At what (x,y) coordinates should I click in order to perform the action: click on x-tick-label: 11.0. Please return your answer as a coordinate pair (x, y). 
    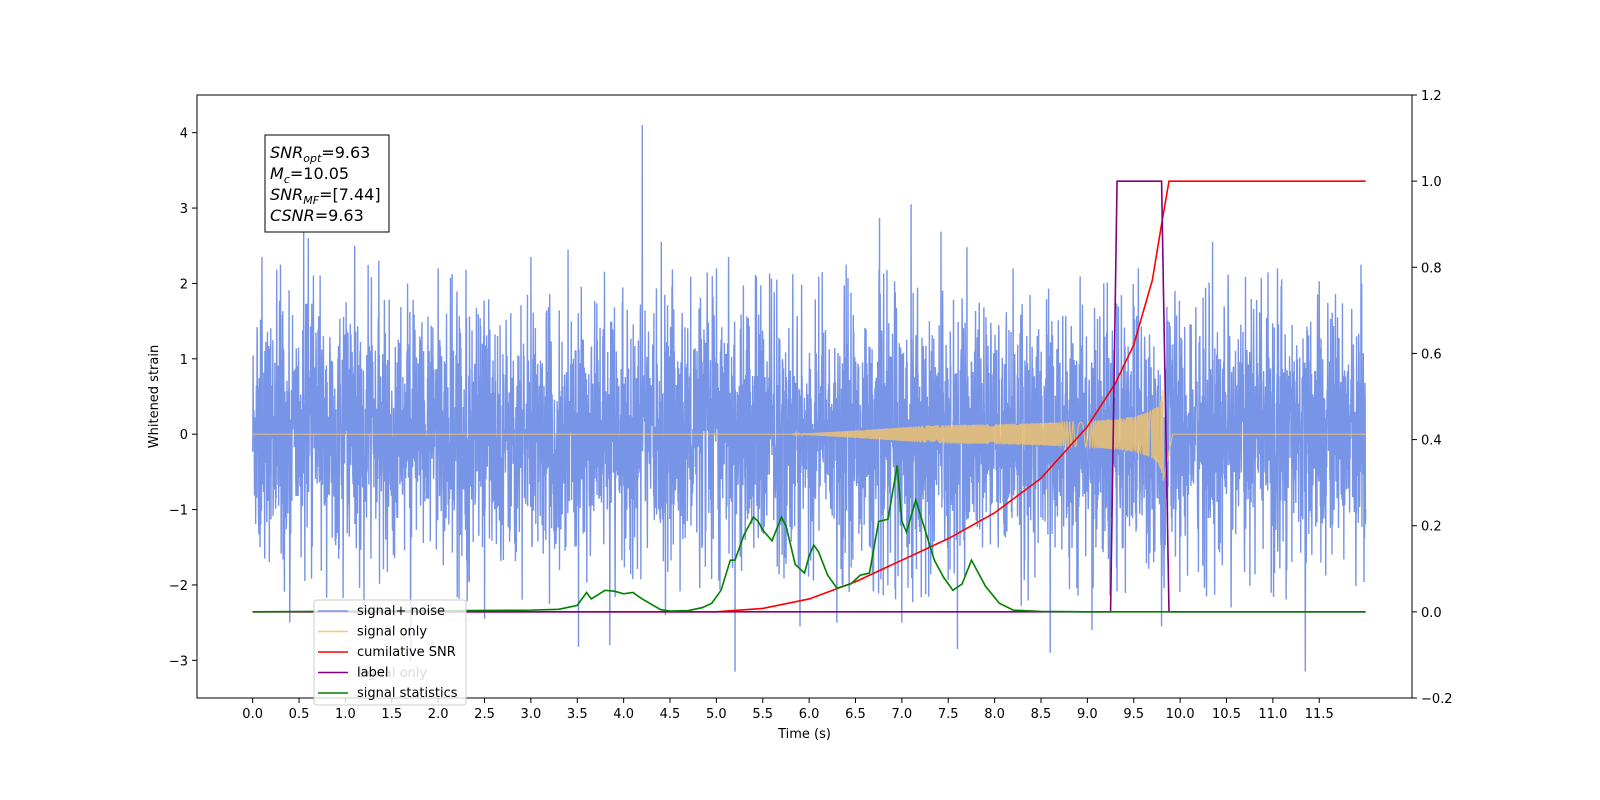
    Looking at the image, I should click on (1272, 714).